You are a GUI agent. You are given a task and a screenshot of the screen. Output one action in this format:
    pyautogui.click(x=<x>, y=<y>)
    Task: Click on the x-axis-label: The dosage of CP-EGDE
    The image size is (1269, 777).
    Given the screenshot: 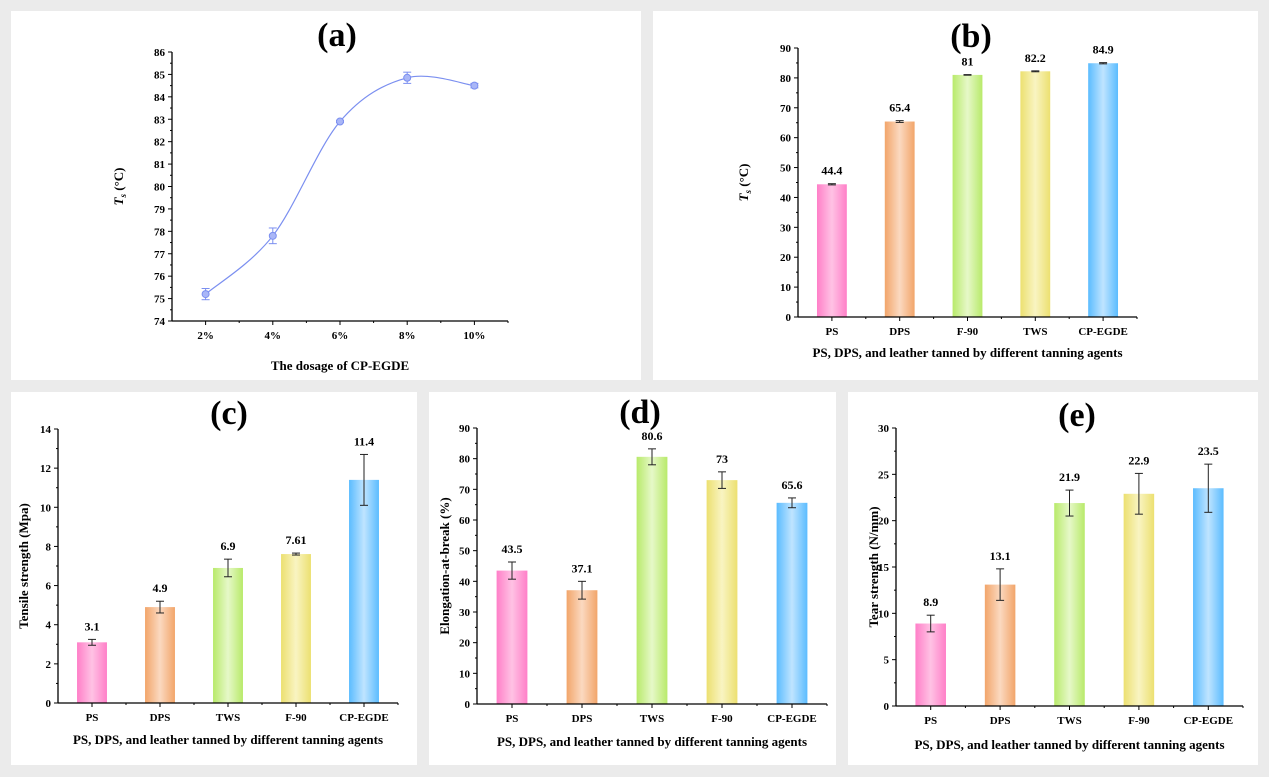 What is the action you would take?
    pyautogui.click(x=340, y=365)
    